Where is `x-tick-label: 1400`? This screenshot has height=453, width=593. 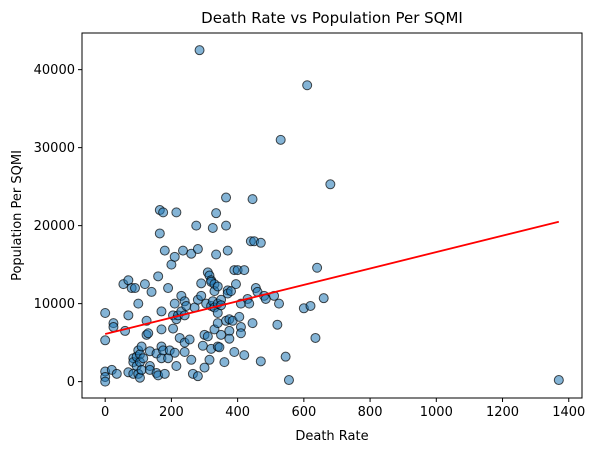
x-tick-label: 1400 is located at coordinates (568, 412).